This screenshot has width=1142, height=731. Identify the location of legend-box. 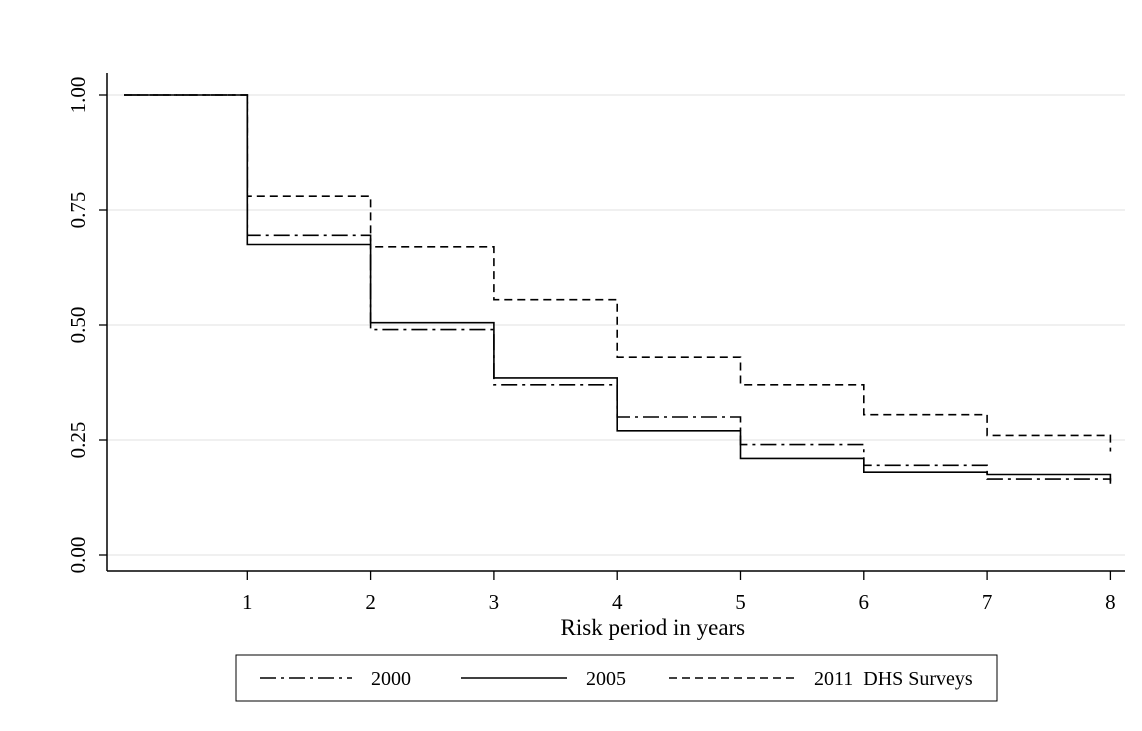
(616, 678).